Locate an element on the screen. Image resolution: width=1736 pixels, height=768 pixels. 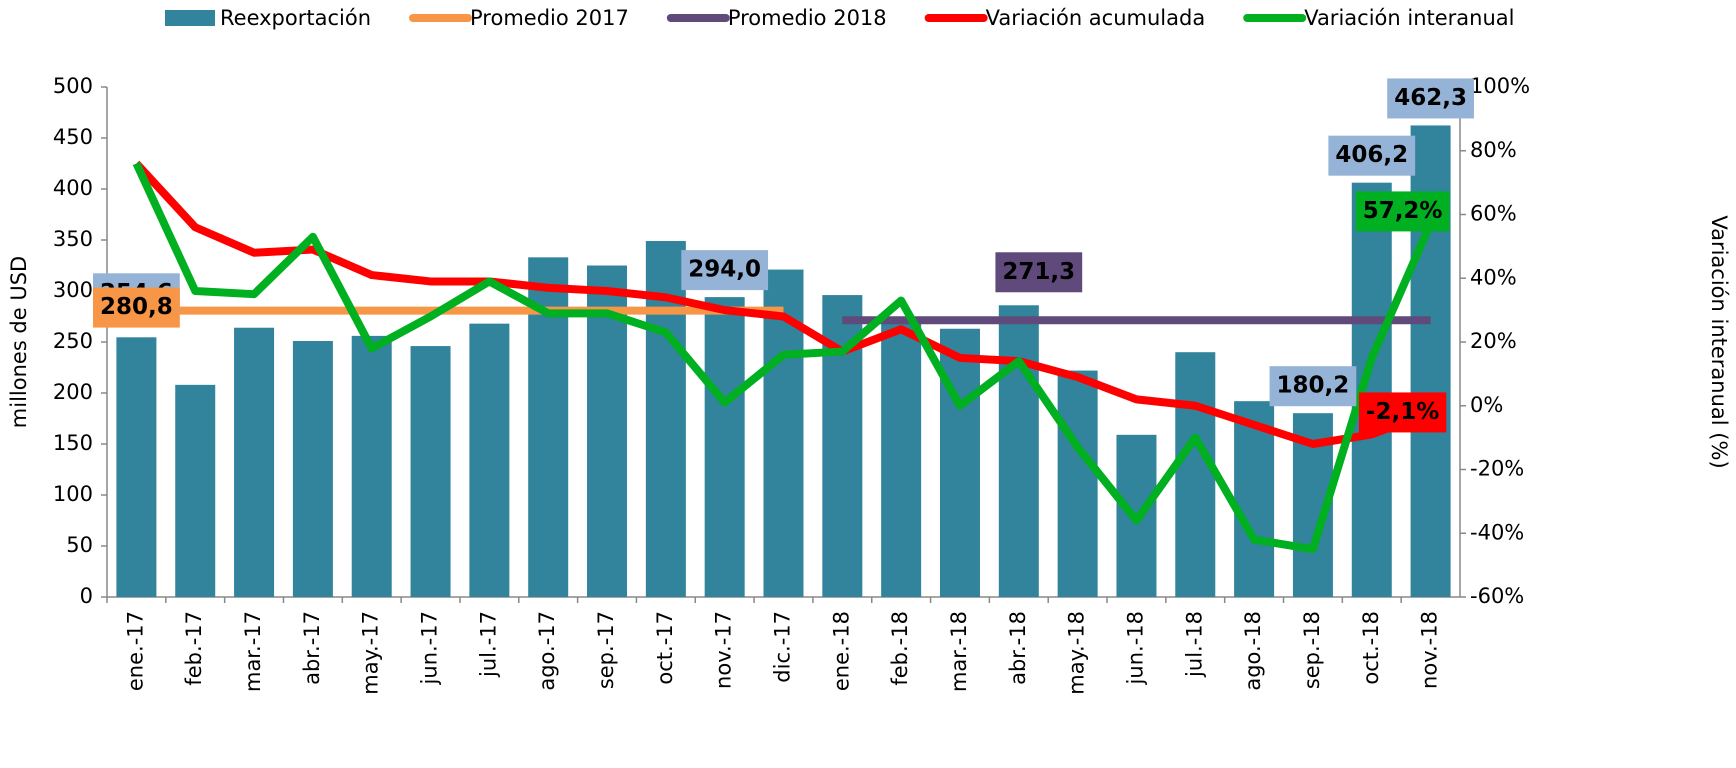
x-tick-label: sep.-18 is located at coordinates (1312, 650).